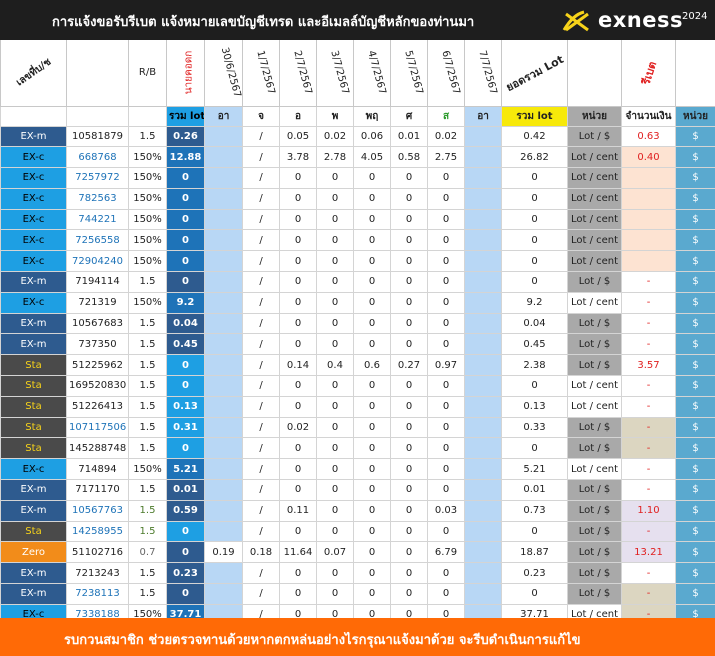 Image resolution: width=715 pixels, height=656 pixels. Describe the element at coordinates (223, 73) in the screenshot. I see `date-header-0: 30/6/2567` at that location.